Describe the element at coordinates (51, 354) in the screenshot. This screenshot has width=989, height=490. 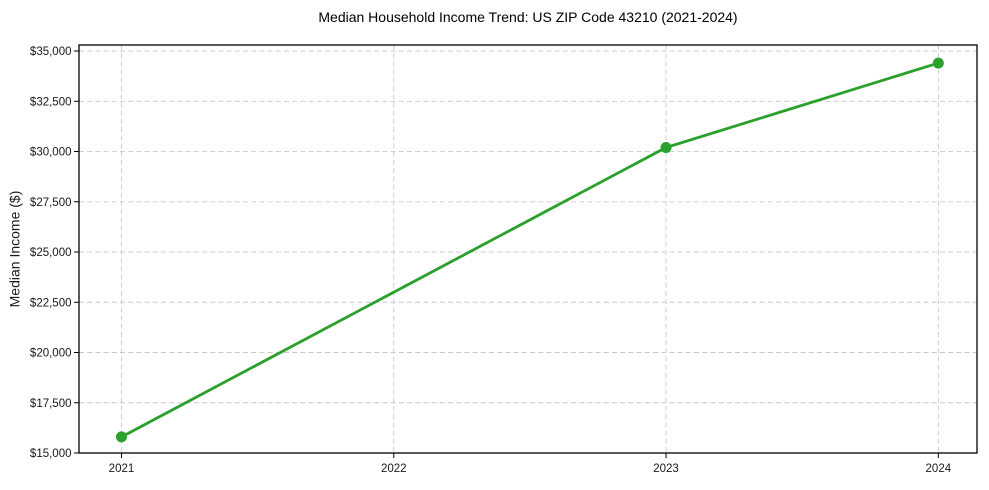
I see `y-tick-label: $20,000` at that location.